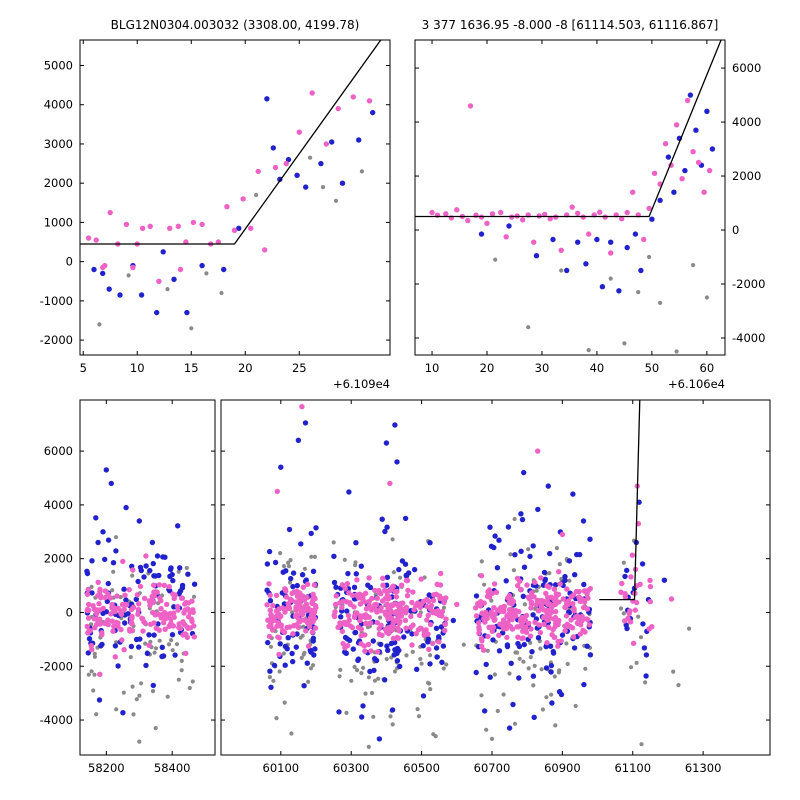 This screenshot has height=800, width=800. Describe the element at coordinates (597, 368) in the screenshot. I see `x-tick-label: 40` at that location.